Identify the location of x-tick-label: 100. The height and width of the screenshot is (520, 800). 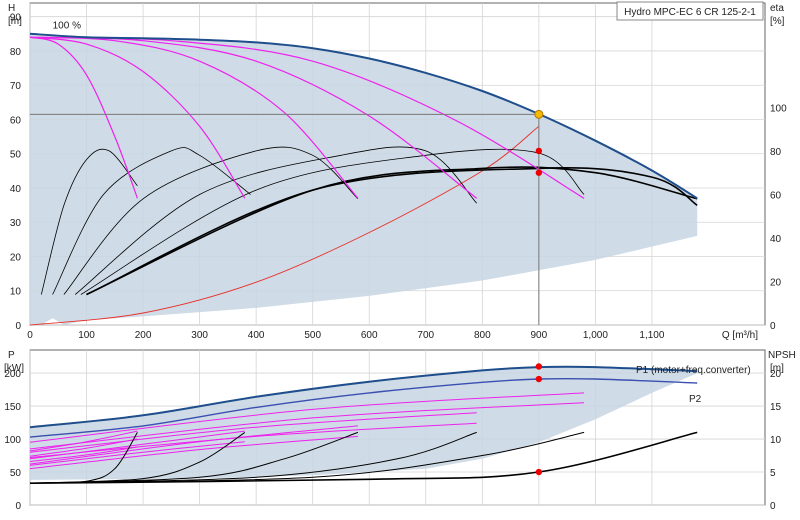
(86, 335).